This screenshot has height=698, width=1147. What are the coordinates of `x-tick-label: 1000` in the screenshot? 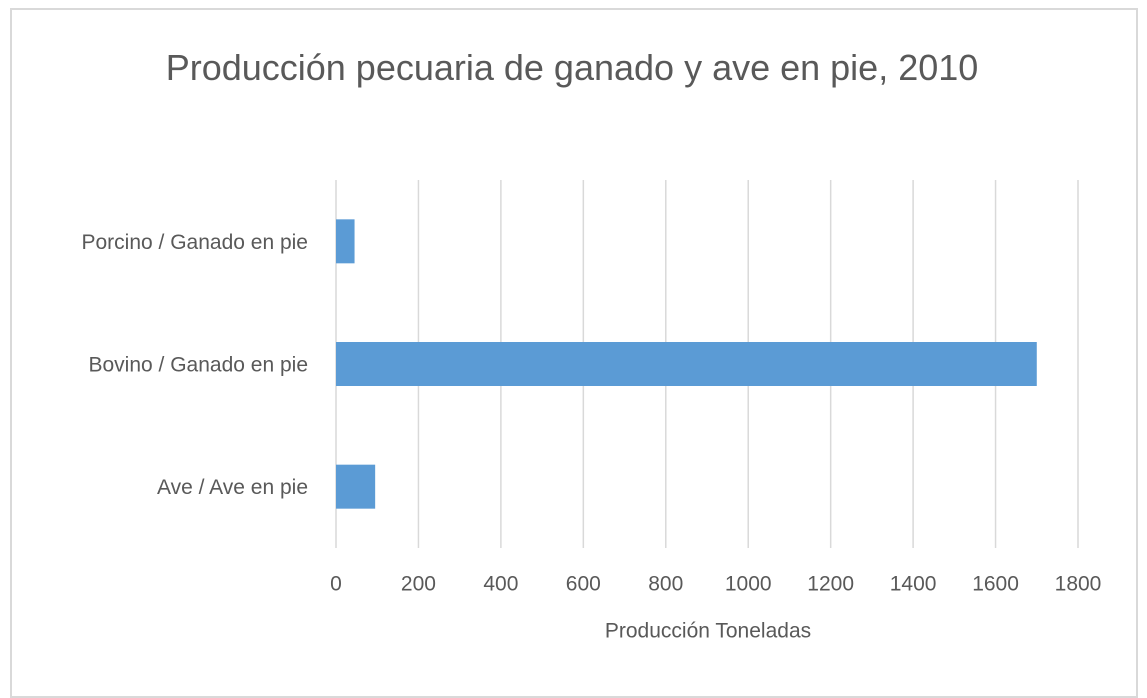 It's located at (748, 584).